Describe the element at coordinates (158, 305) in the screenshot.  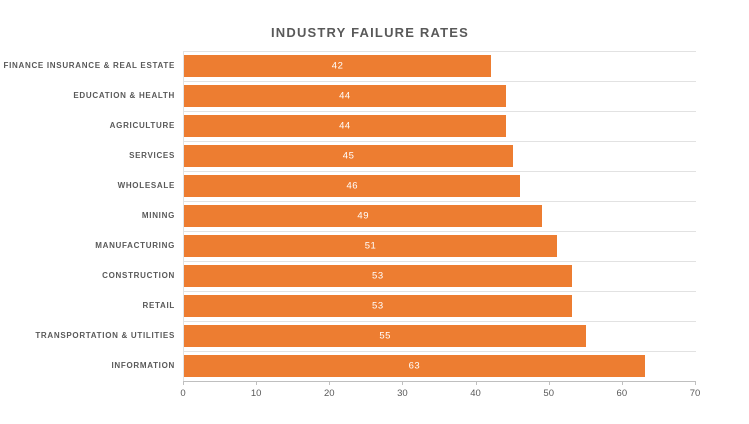
I see `category-label: RETAIL` at that location.